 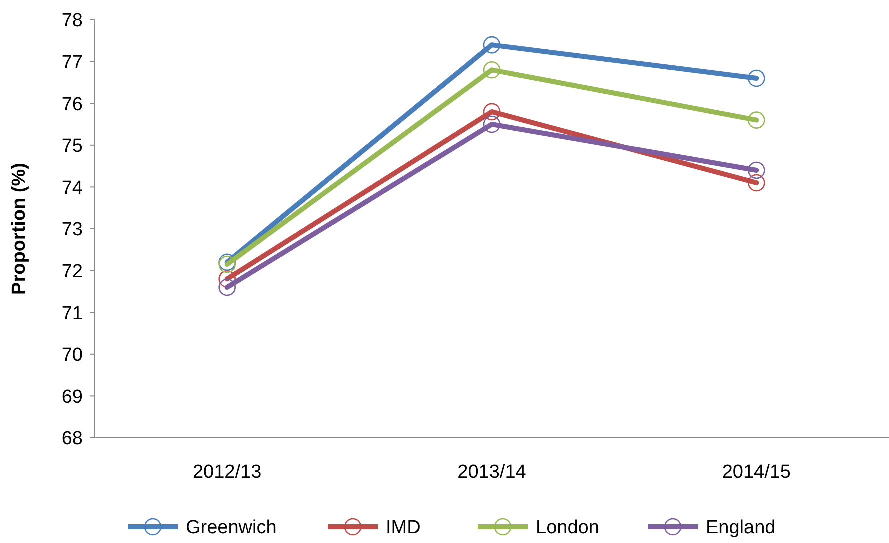 What do you see at coordinates (72, 230) in the screenshot?
I see `y-tick-label: 73` at bounding box center [72, 230].